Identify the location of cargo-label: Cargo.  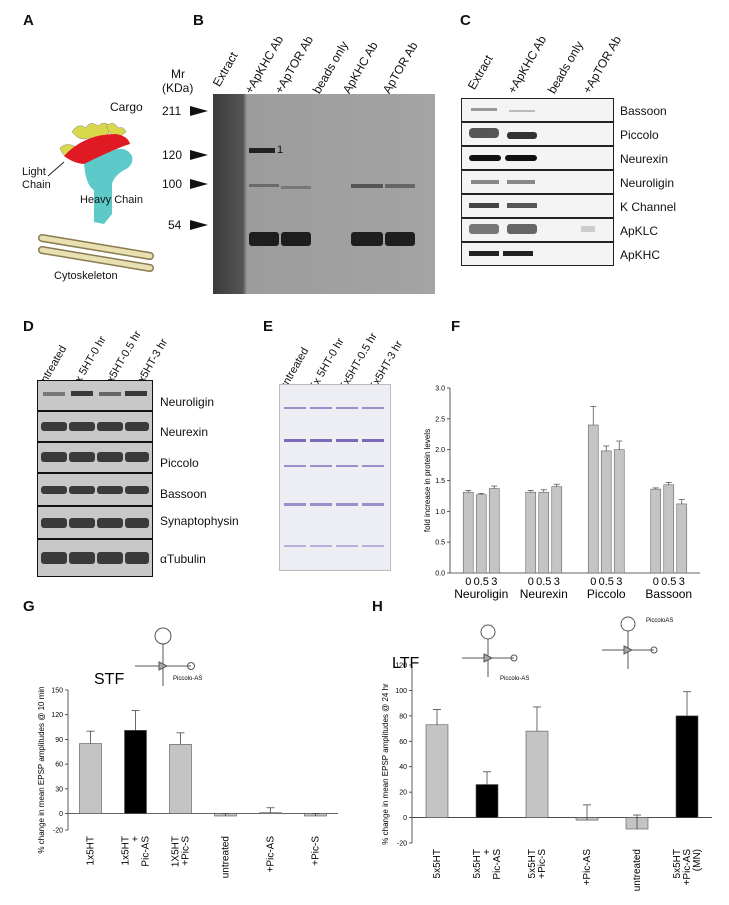
(126, 107).